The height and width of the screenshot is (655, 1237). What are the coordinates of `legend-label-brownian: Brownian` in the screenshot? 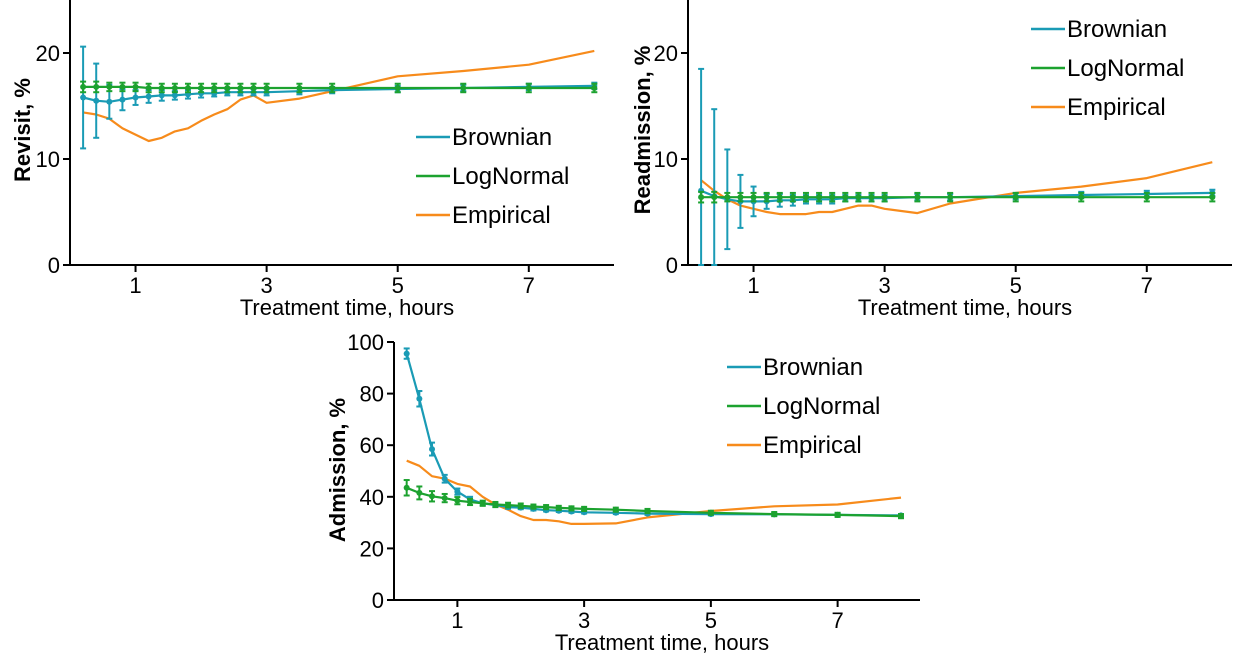 It's located at (813, 367).